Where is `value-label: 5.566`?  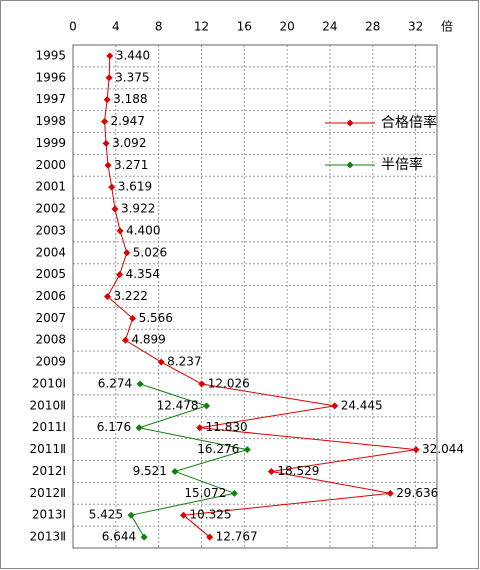
value-label: 5.566 is located at coordinates (156, 318).